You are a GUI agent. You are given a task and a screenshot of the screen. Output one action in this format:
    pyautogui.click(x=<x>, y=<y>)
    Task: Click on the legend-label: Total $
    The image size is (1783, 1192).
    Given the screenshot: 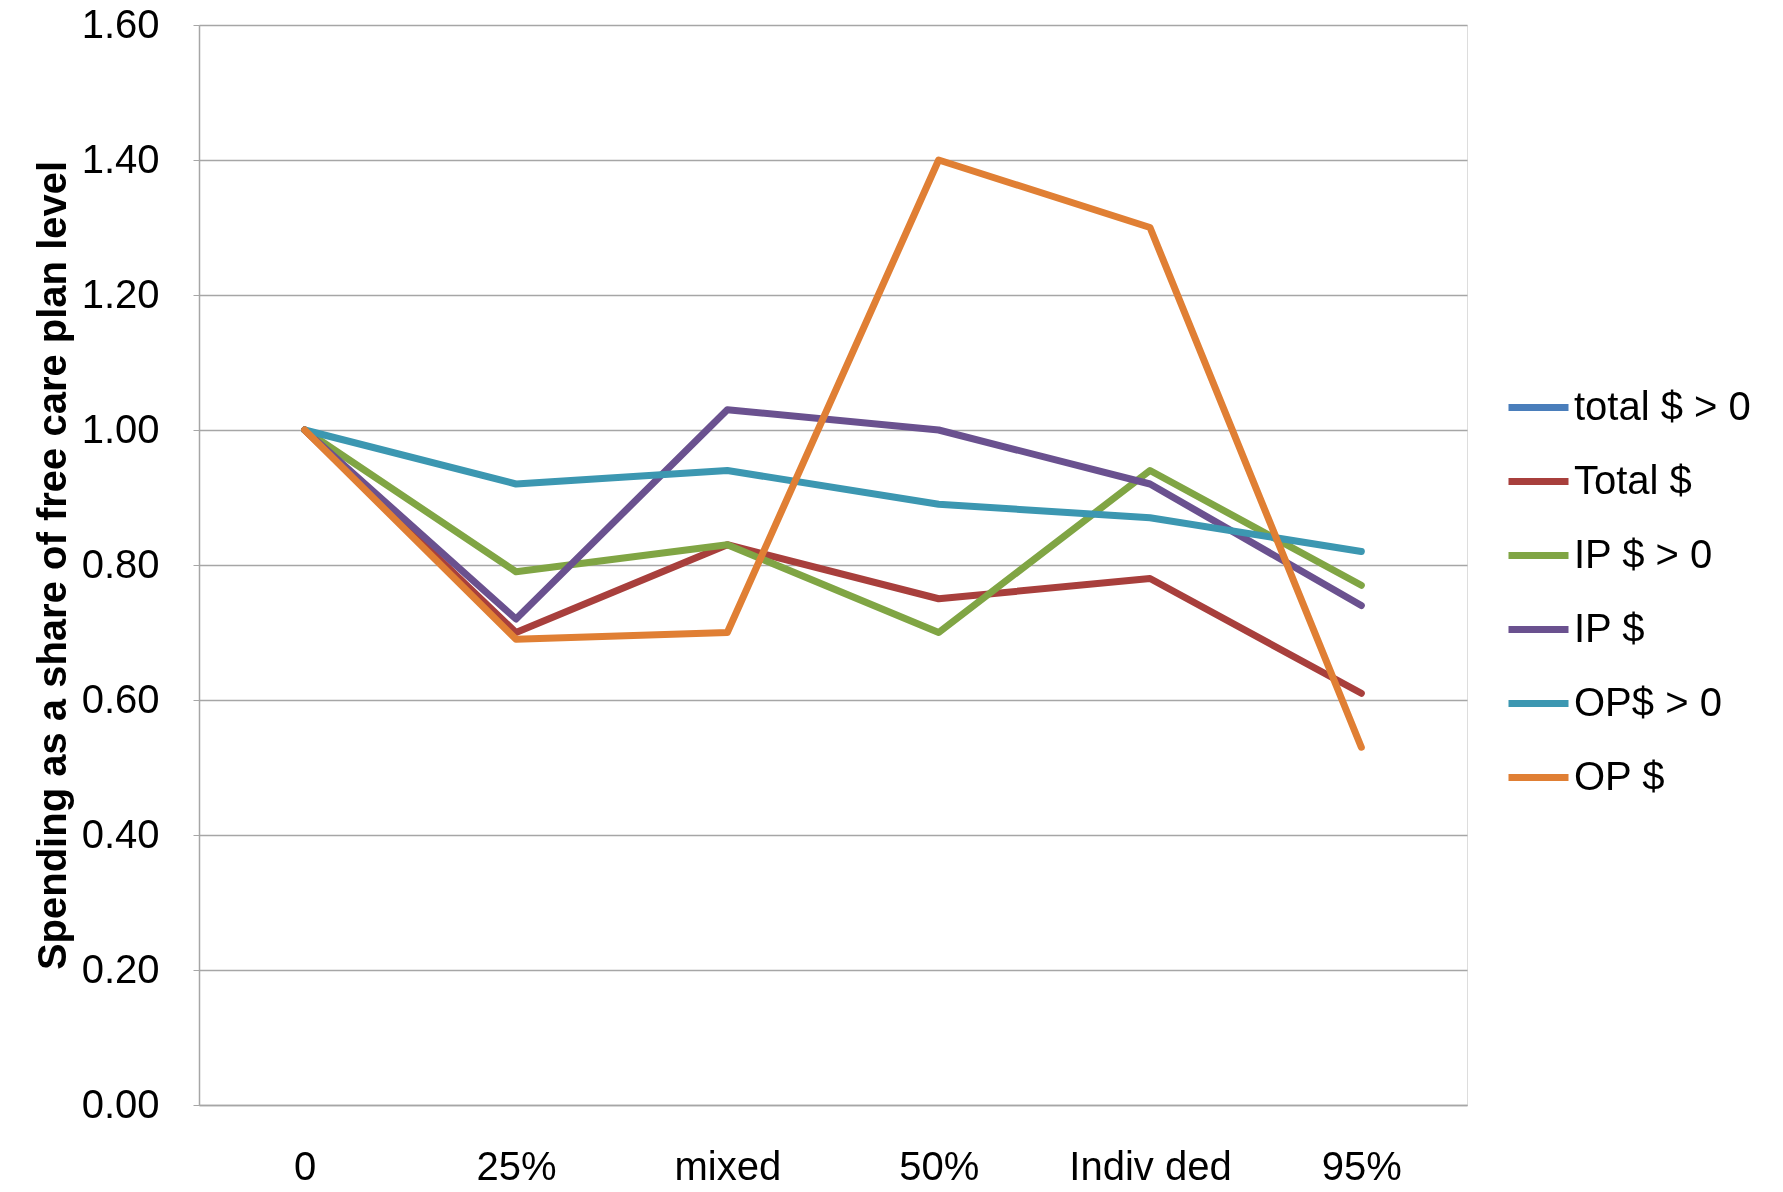 What is the action you would take?
    pyautogui.click(x=1633, y=479)
    